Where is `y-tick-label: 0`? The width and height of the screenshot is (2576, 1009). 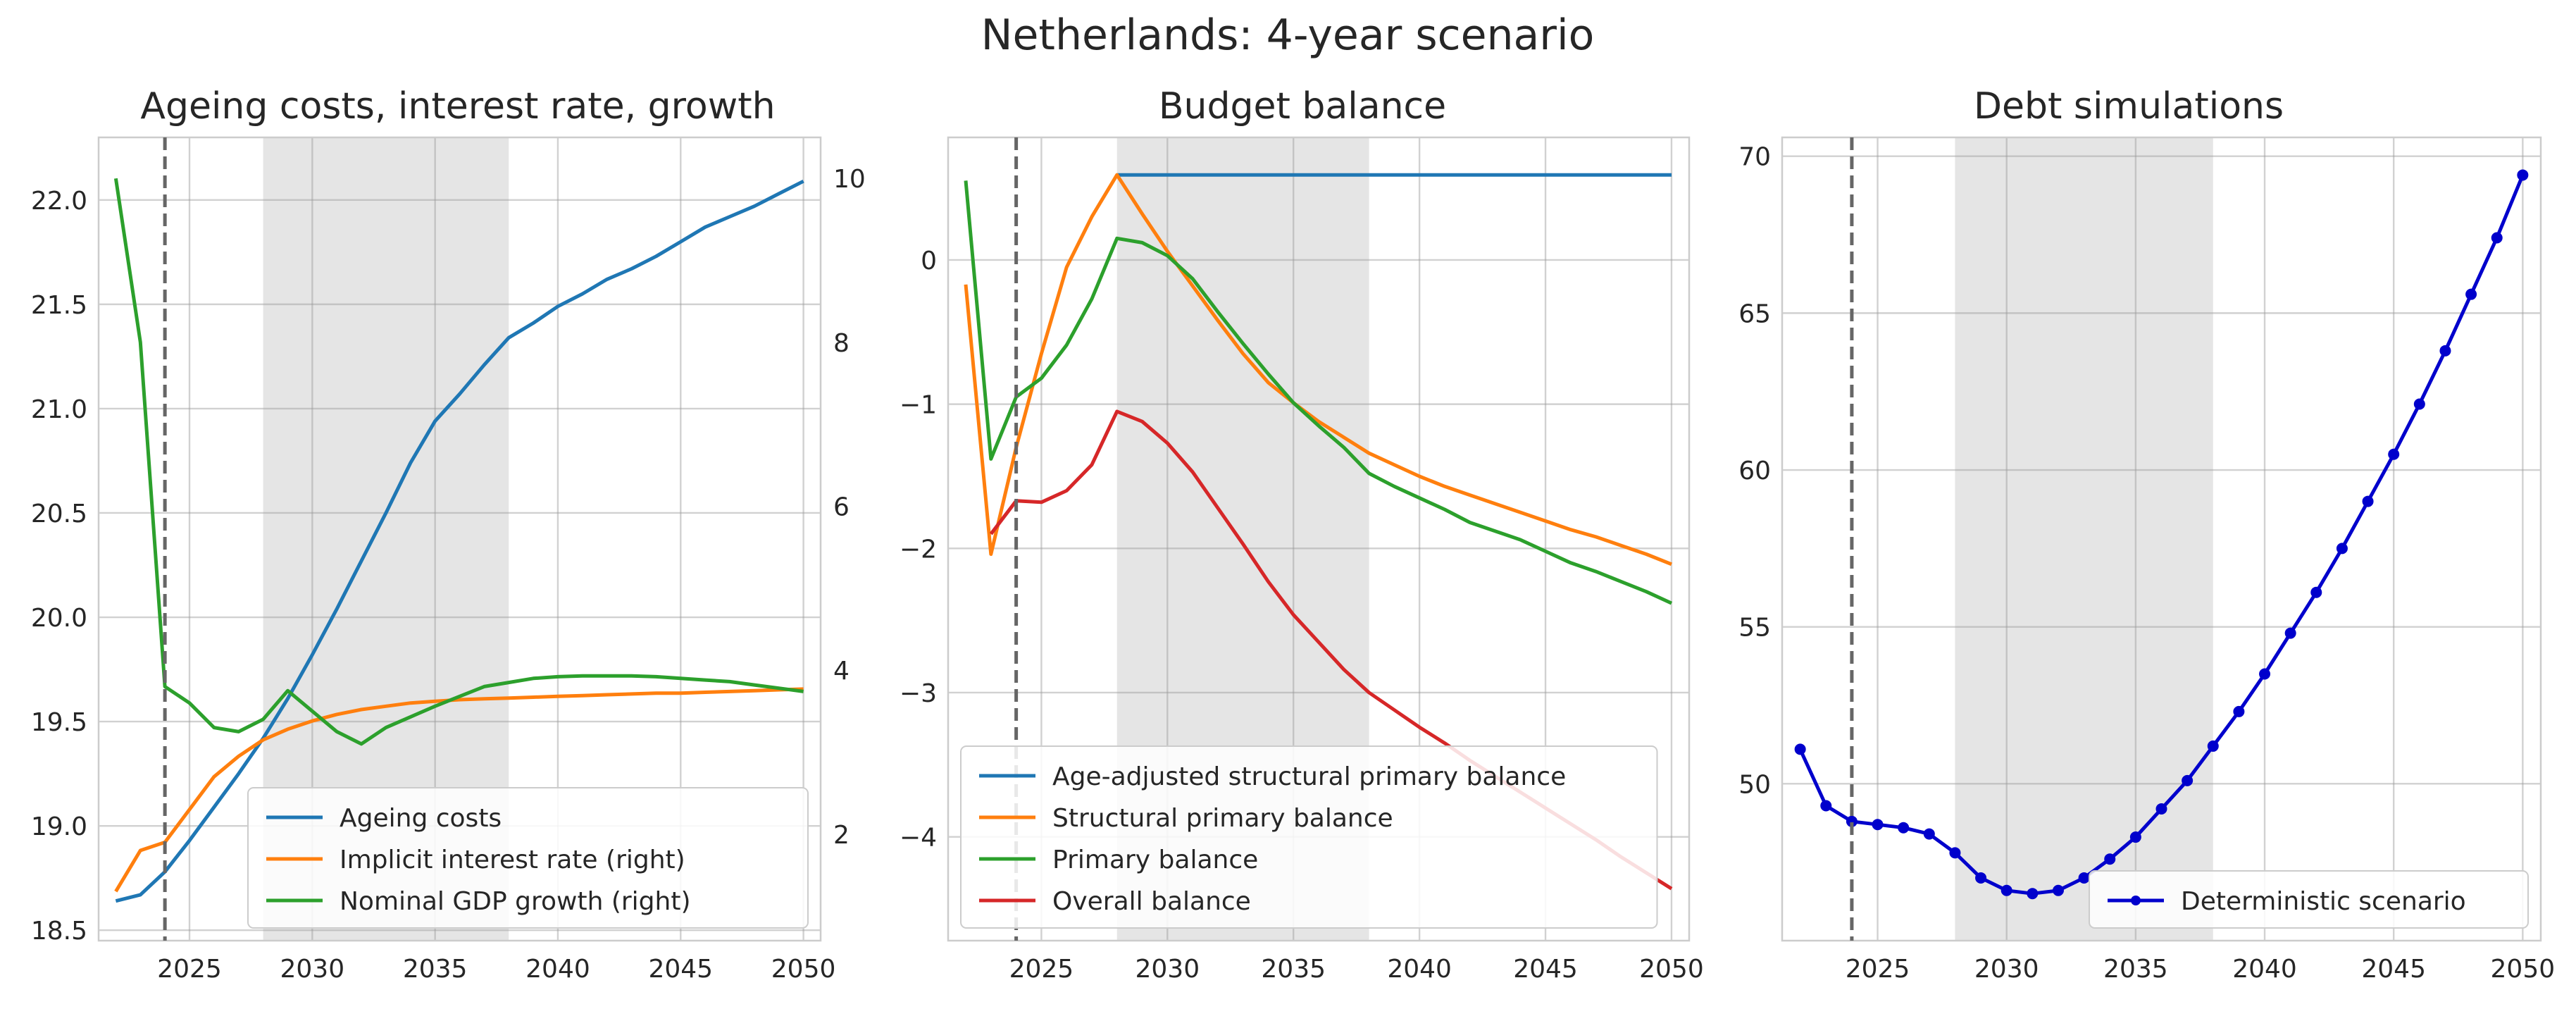 y-tick-label: 0 is located at coordinates (929, 261).